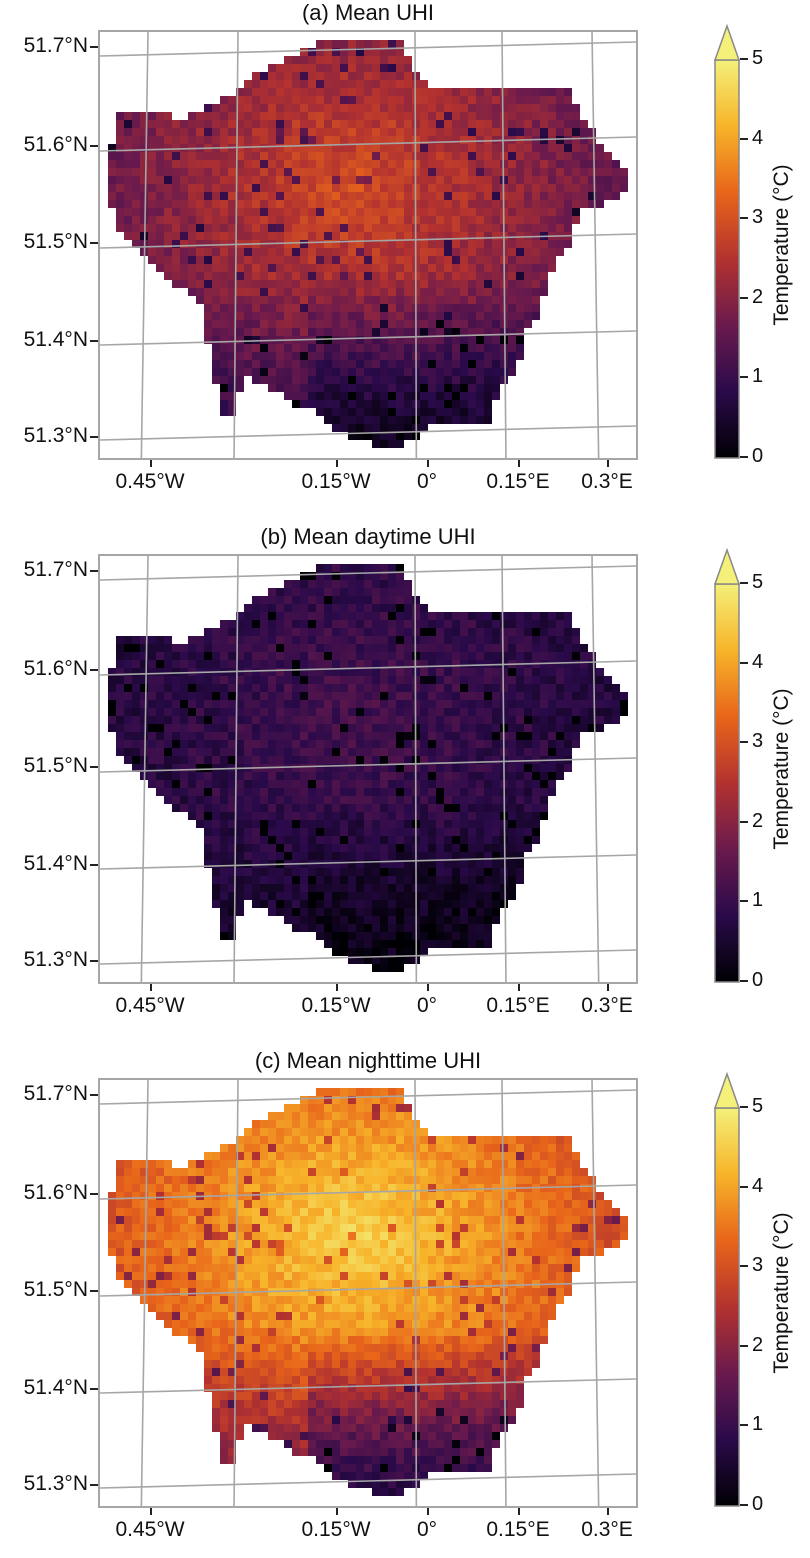 The height and width of the screenshot is (1558, 810). What do you see at coordinates (55, 241) in the screenshot?
I see `lat-label: 51.5°N` at bounding box center [55, 241].